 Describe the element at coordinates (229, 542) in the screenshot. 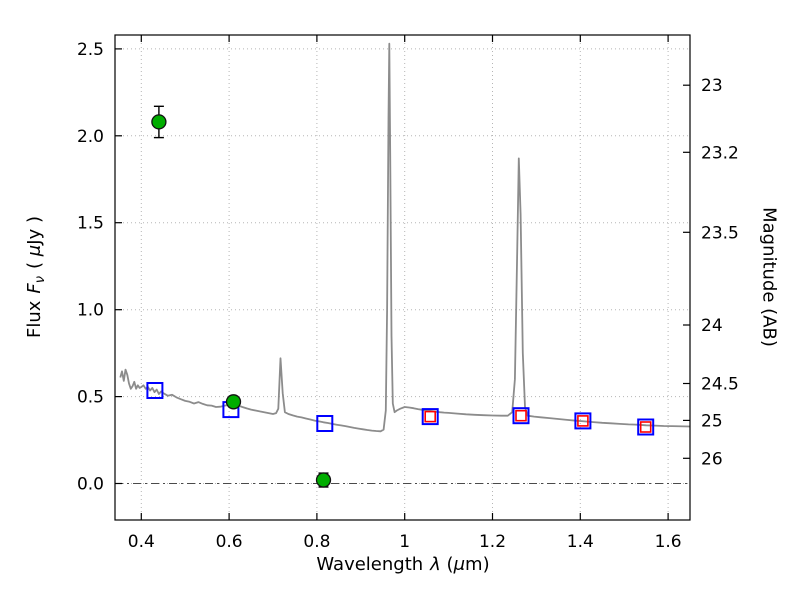

I see `x-tick-label: 0.6` at that location.